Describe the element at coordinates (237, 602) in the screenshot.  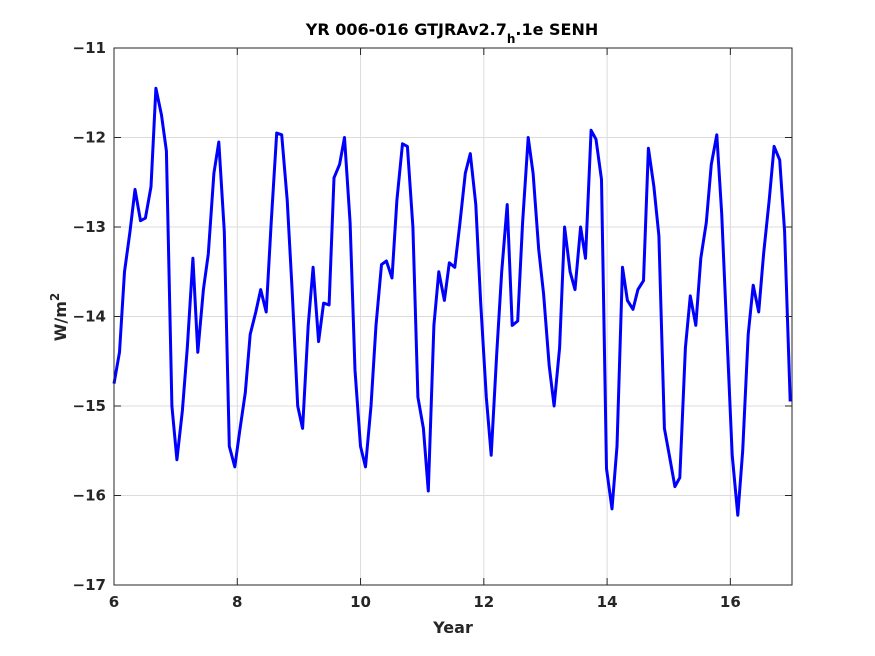
I see `x-tick-label: 8` at that location.